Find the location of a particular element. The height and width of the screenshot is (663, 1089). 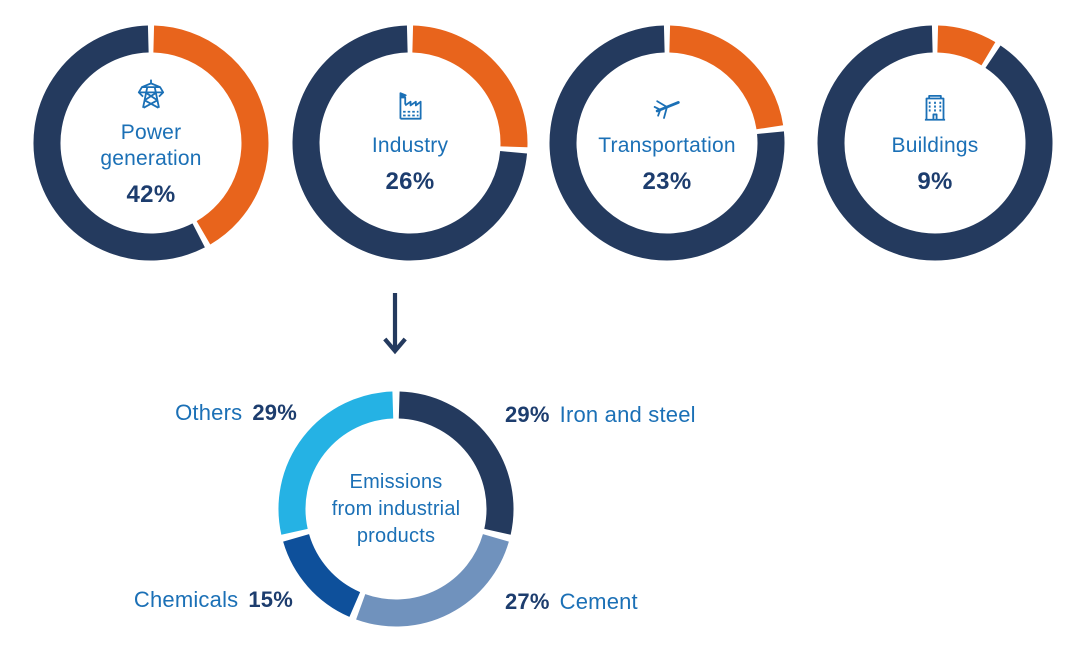

donut-power-generation: Power generation 42% is located at coordinates (151, 143).